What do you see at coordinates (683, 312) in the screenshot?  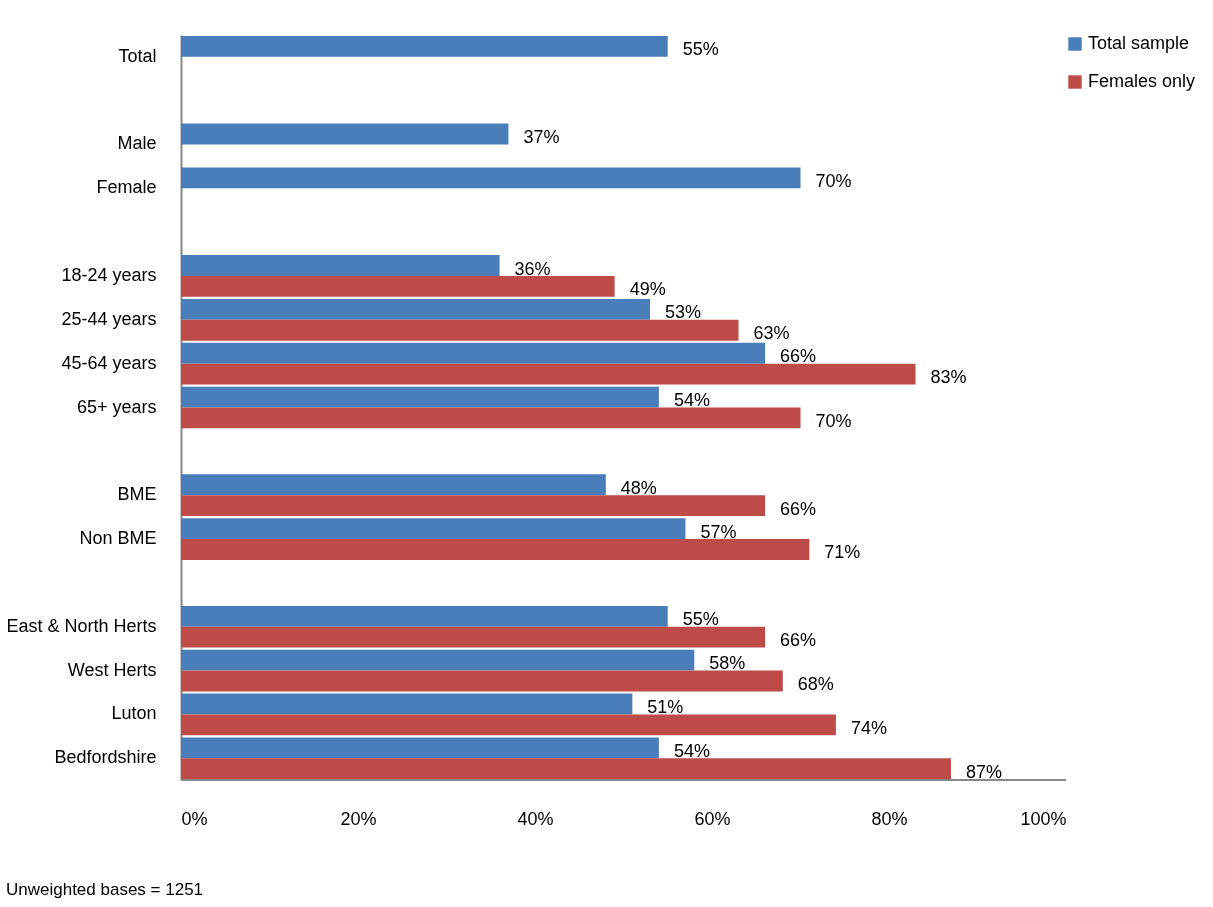 I see `data-label: 53%` at bounding box center [683, 312].